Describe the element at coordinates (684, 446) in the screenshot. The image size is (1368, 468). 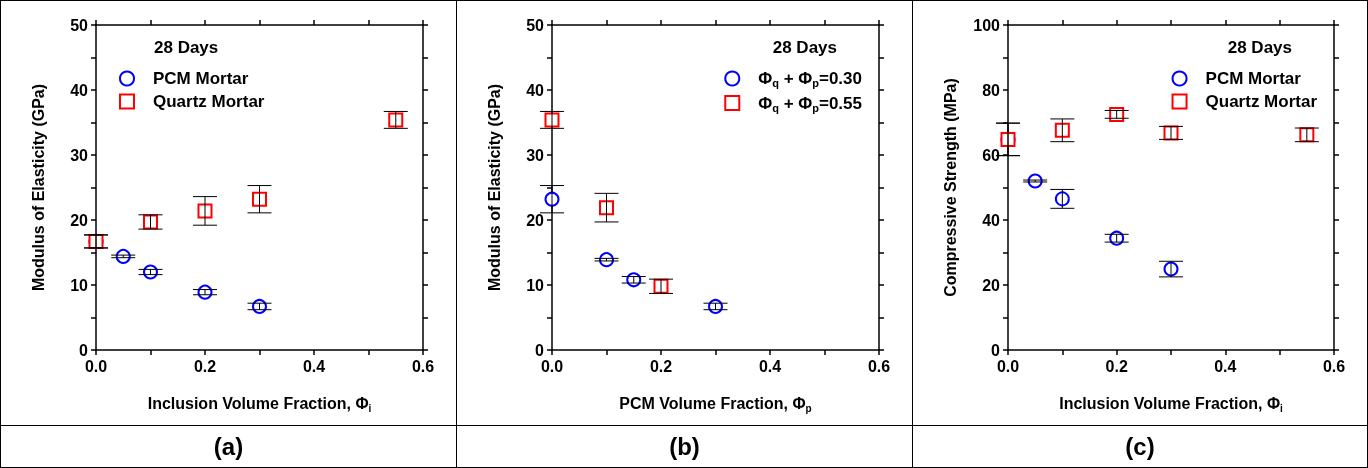
I see `text: (b)` at that location.